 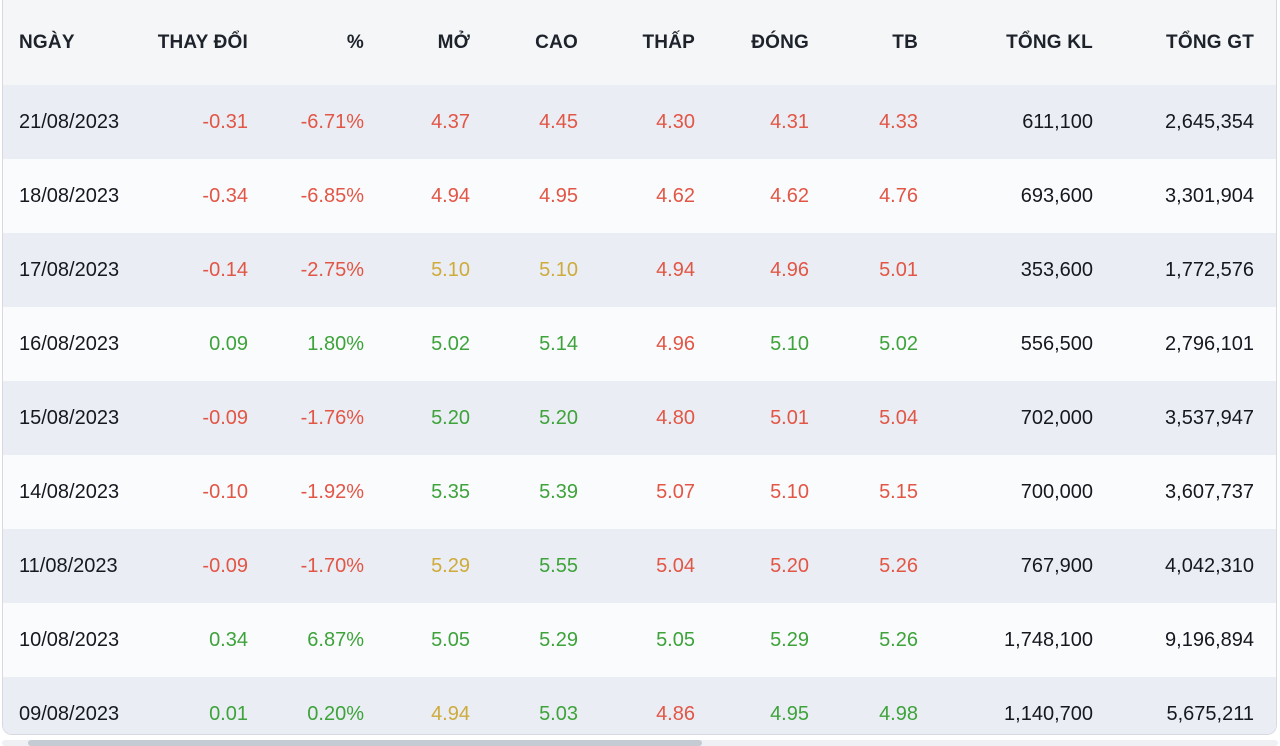 What do you see at coordinates (69, 417) in the screenshot?
I see `date-cell: 15/08/2023` at bounding box center [69, 417].